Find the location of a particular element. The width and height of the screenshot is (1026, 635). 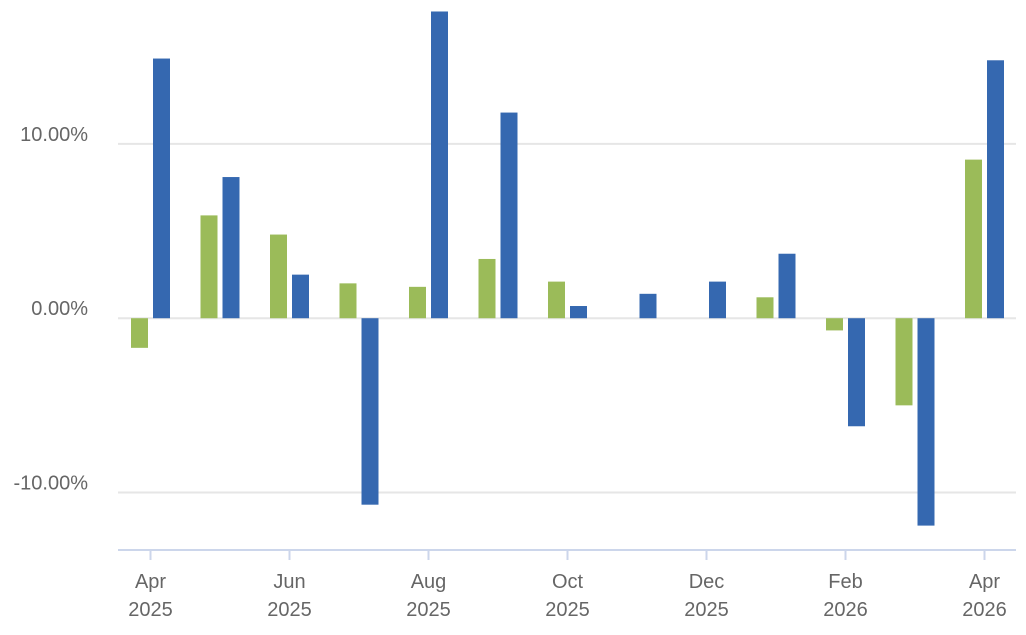

x-axis is located at coordinates (567, 554).